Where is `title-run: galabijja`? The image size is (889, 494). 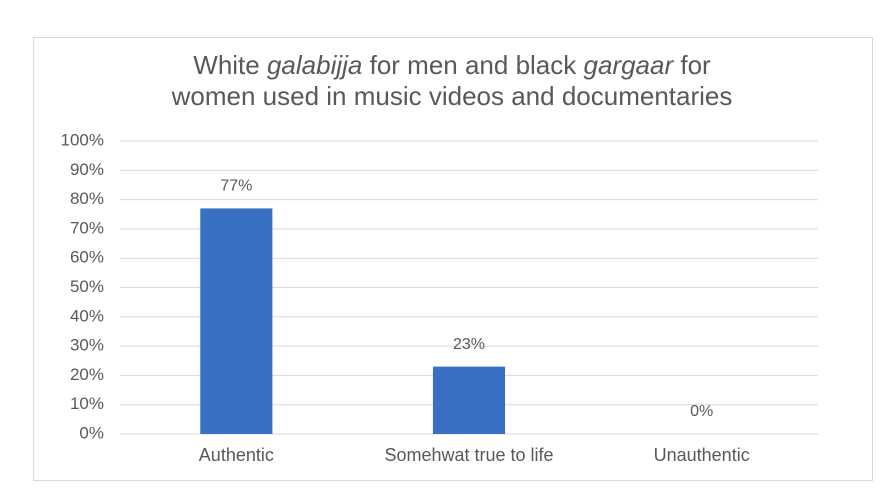
title-run: galabijja is located at coordinates (314, 65).